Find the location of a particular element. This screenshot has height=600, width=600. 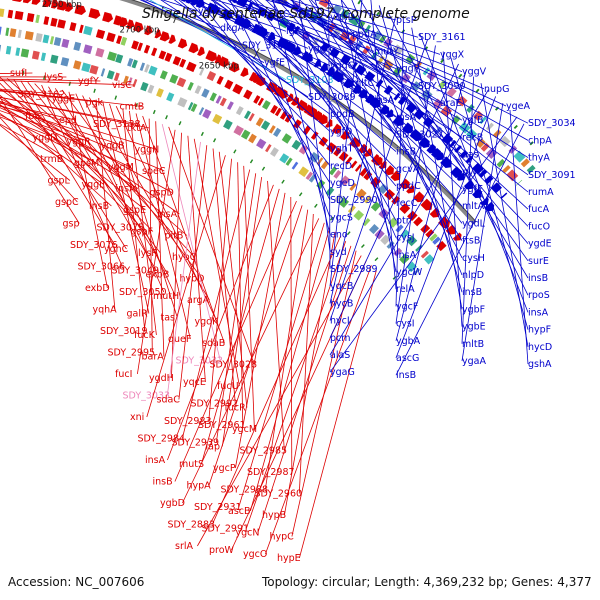

gene-label: SDY_3027 is located at coordinates (420, 134).